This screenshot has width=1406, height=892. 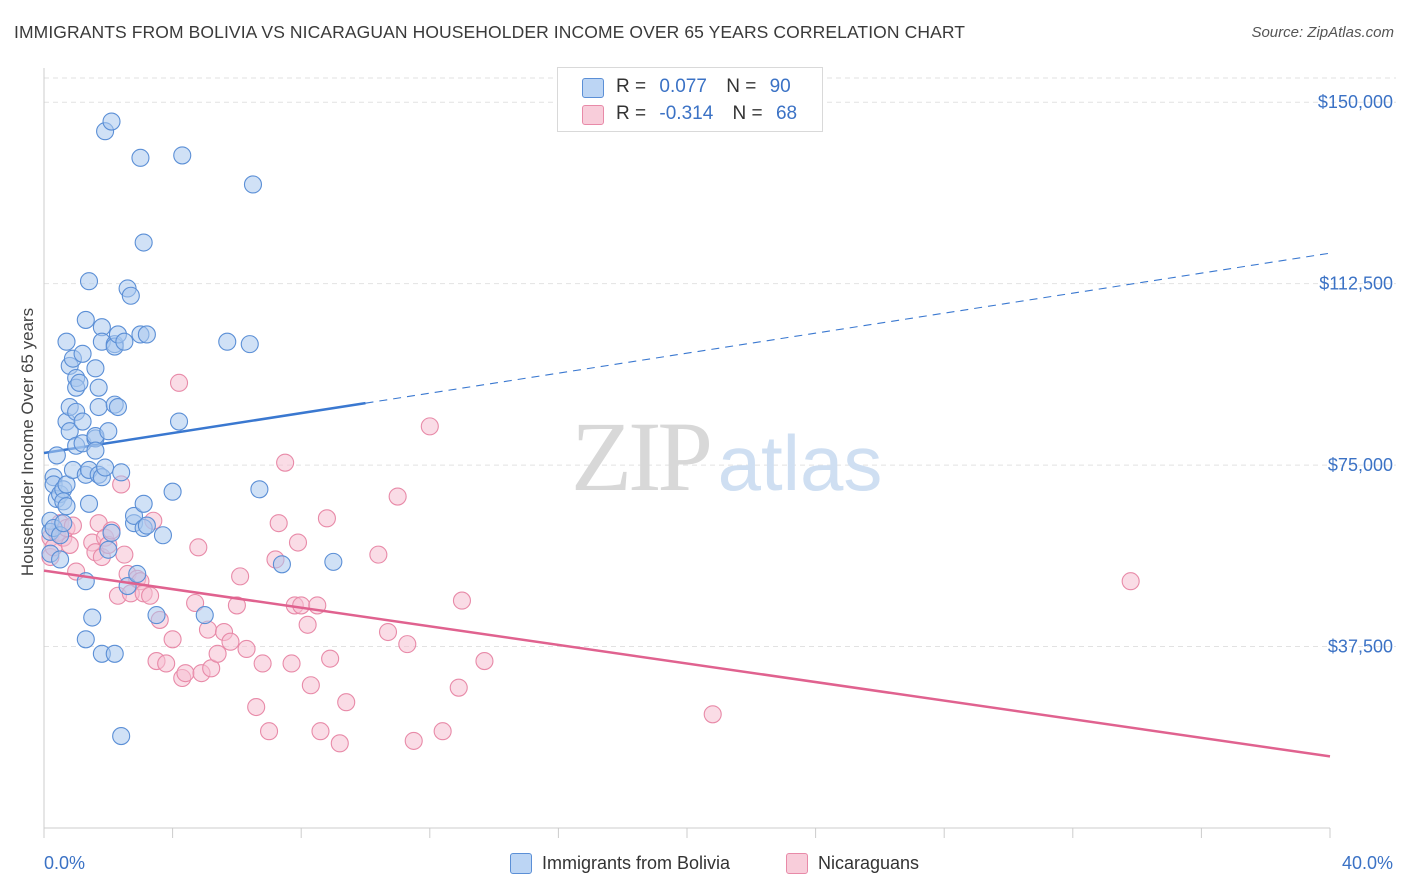 What do you see at coordinates (686, 113) in the screenshot?
I see `legend-r-value: -0.314` at bounding box center [686, 113].